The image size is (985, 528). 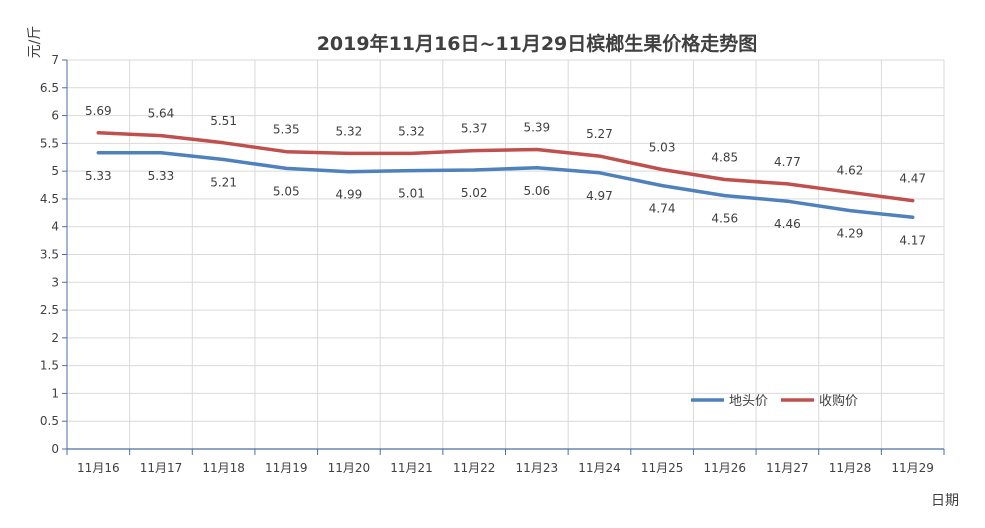 I want to click on data-label-series-0: 5.02, so click(x=474, y=193).